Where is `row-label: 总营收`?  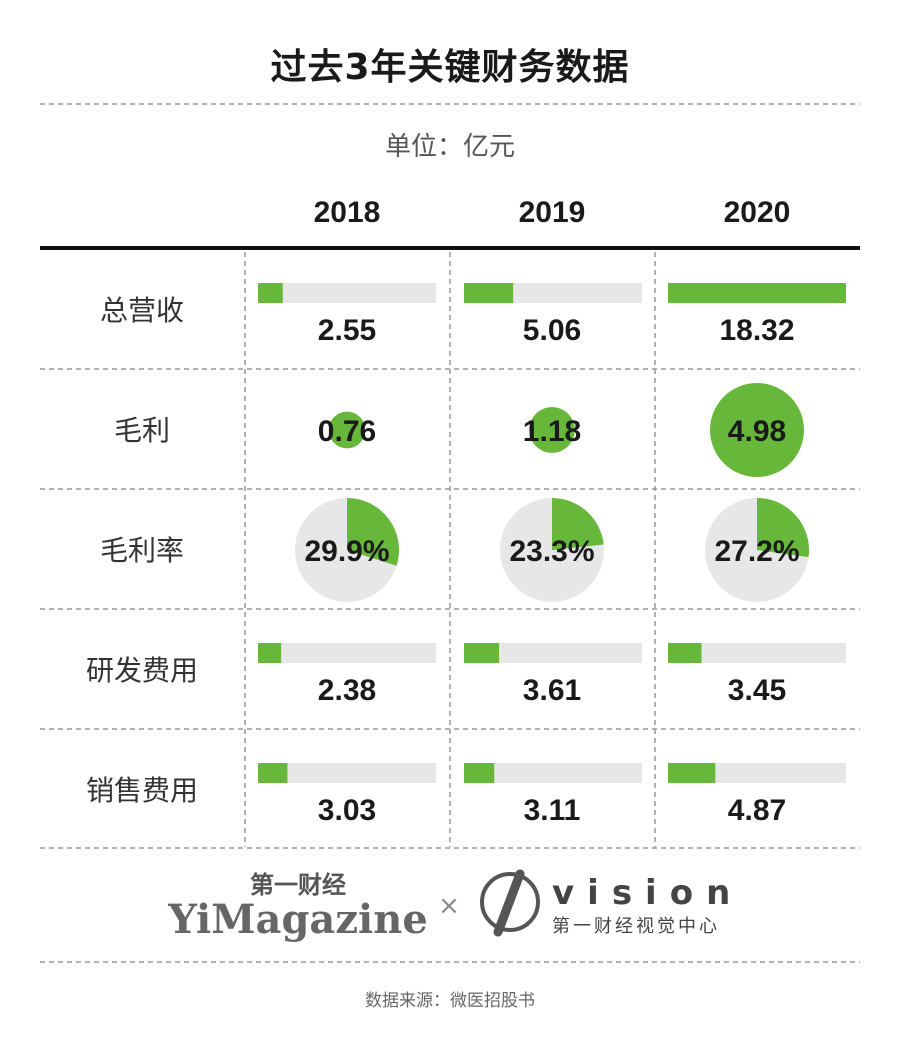 row-label: 总营收 is located at coordinates (142, 310).